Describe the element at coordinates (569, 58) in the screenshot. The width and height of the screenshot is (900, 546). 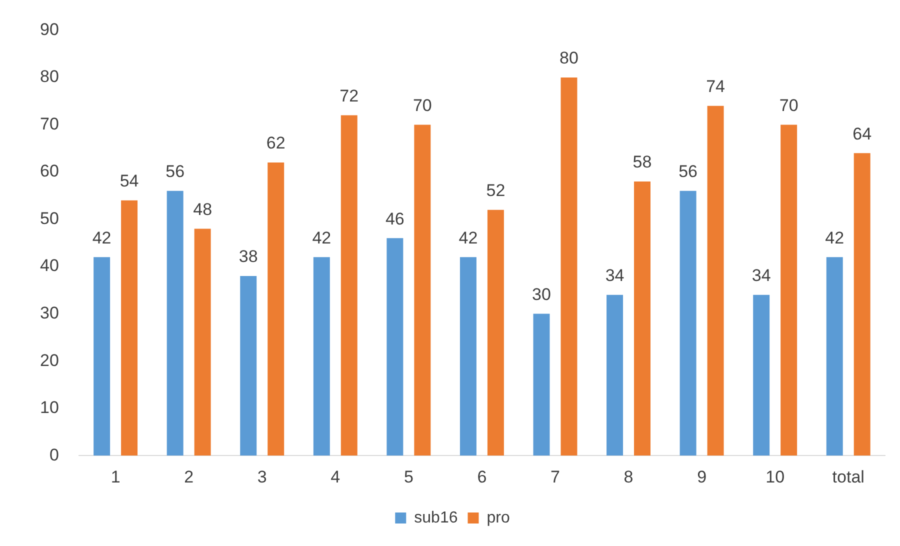
I see `data-label: 80` at that location.